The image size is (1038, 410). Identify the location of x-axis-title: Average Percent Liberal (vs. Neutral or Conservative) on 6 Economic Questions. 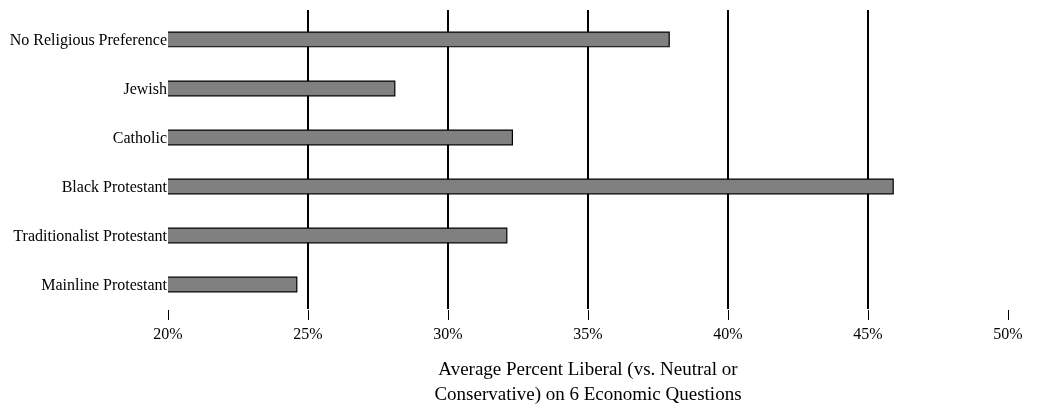
(588, 381).